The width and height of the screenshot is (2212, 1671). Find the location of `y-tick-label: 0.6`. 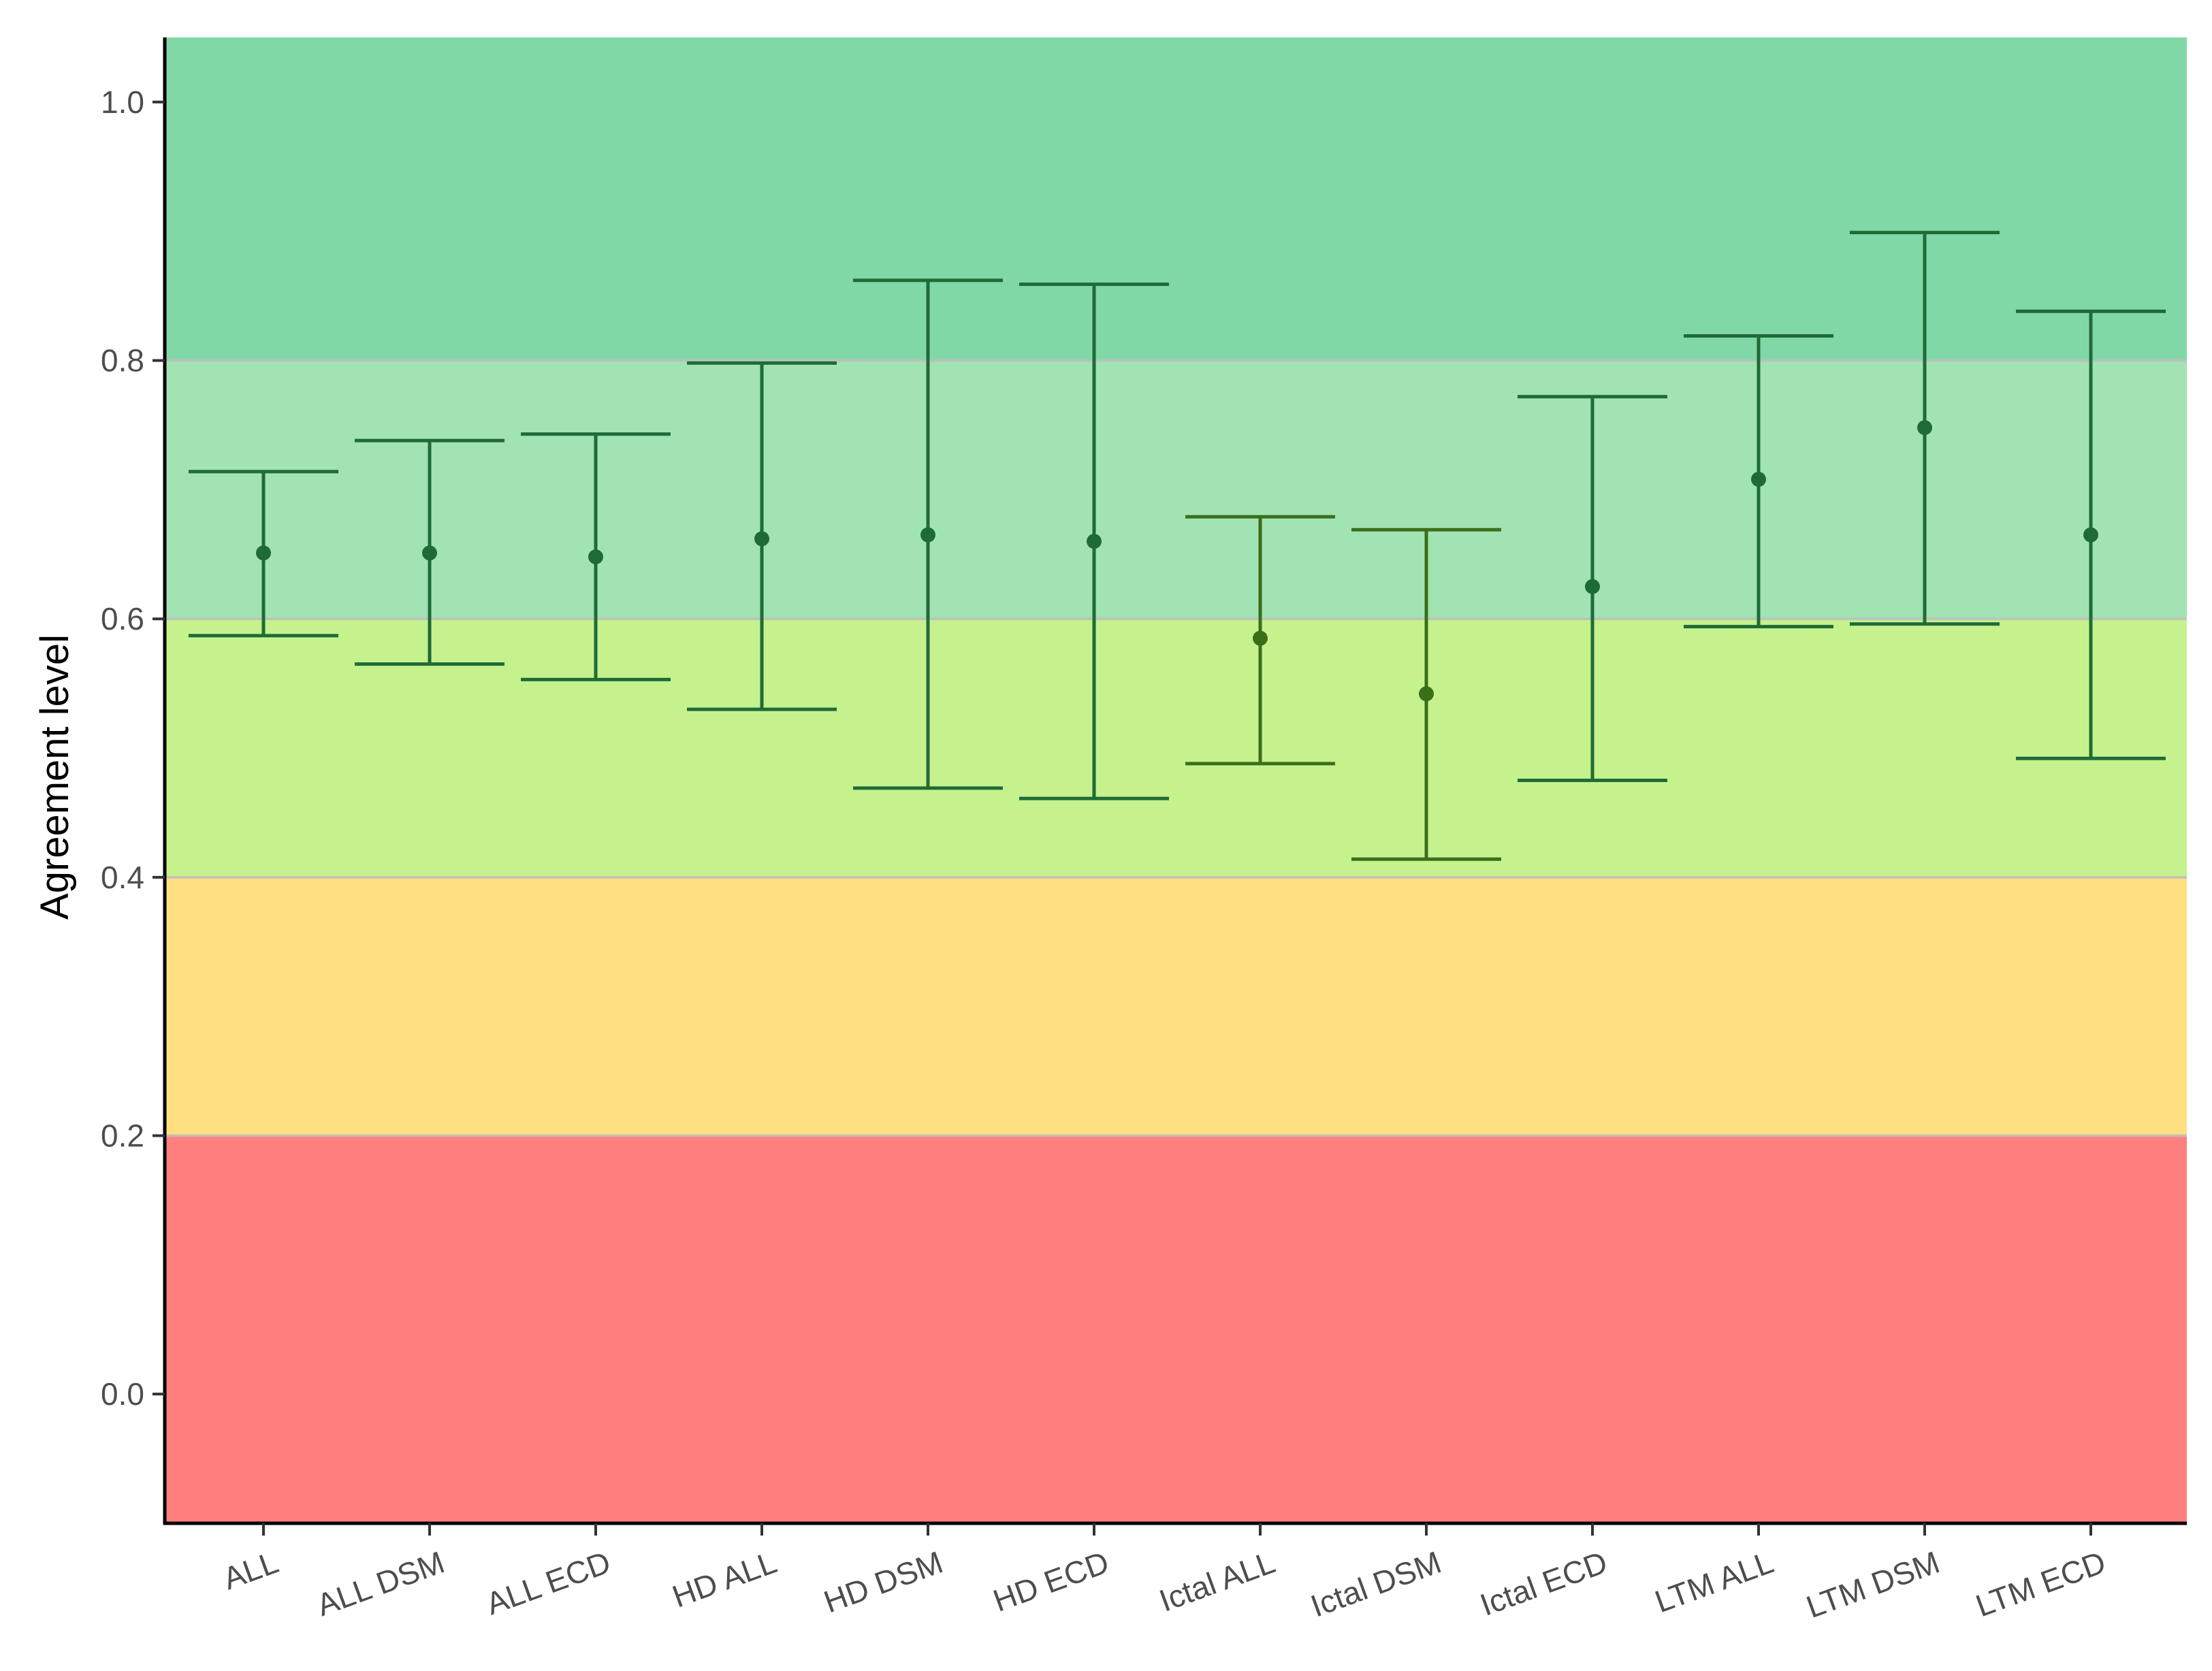

y-tick-label: 0.6 is located at coordinates (122, 618).